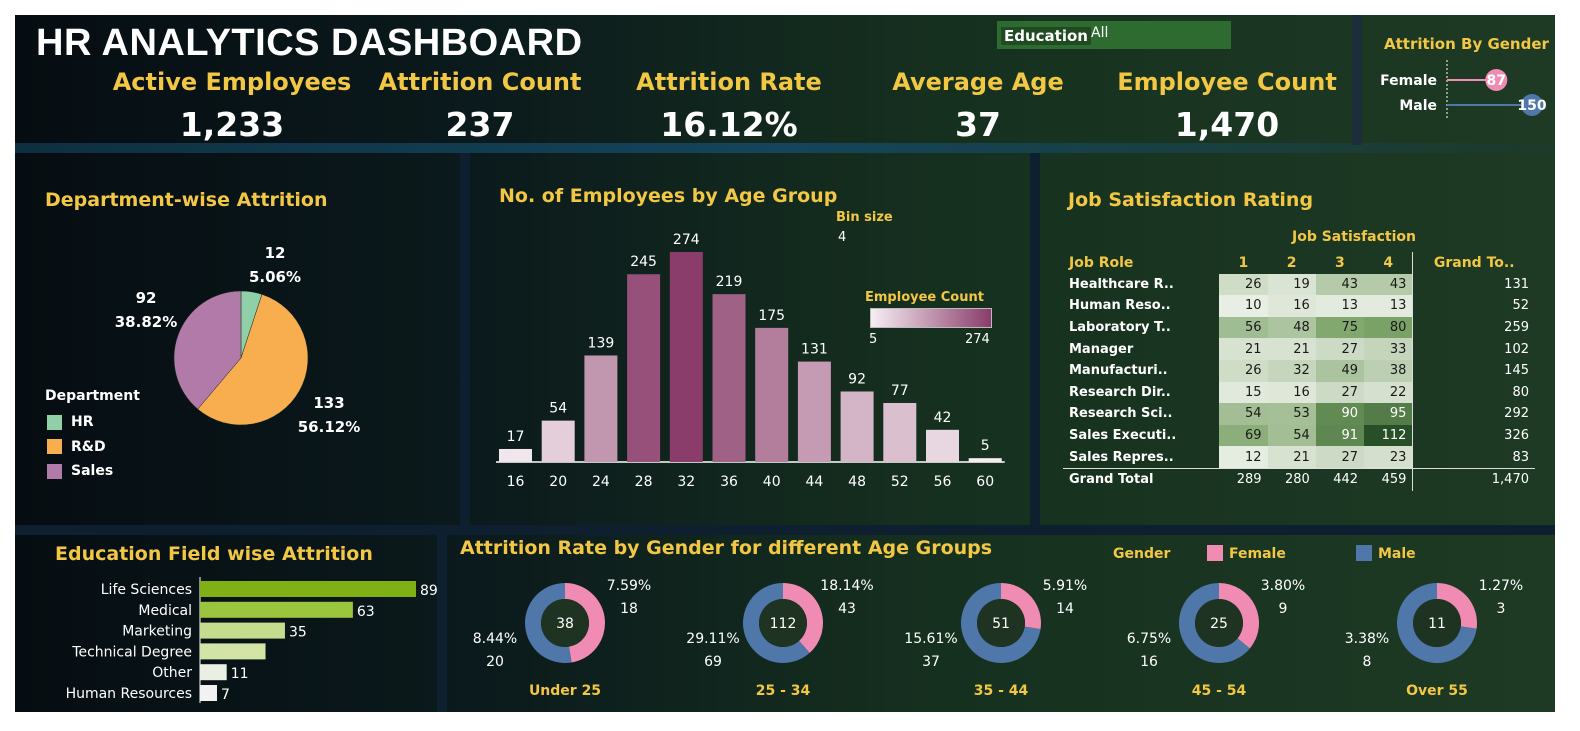  I want to click on table-row: Manufacturi.. 26 32 49 38 145, so click(1299, 370).